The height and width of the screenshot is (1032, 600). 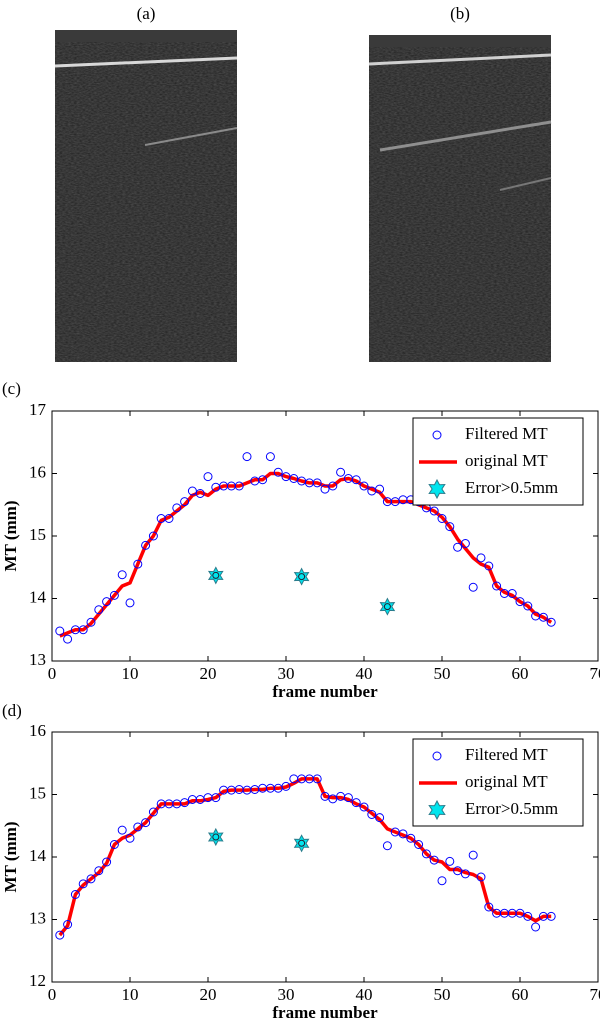 I want to click on x-tick-label: 10, so click(x=130, y=994).